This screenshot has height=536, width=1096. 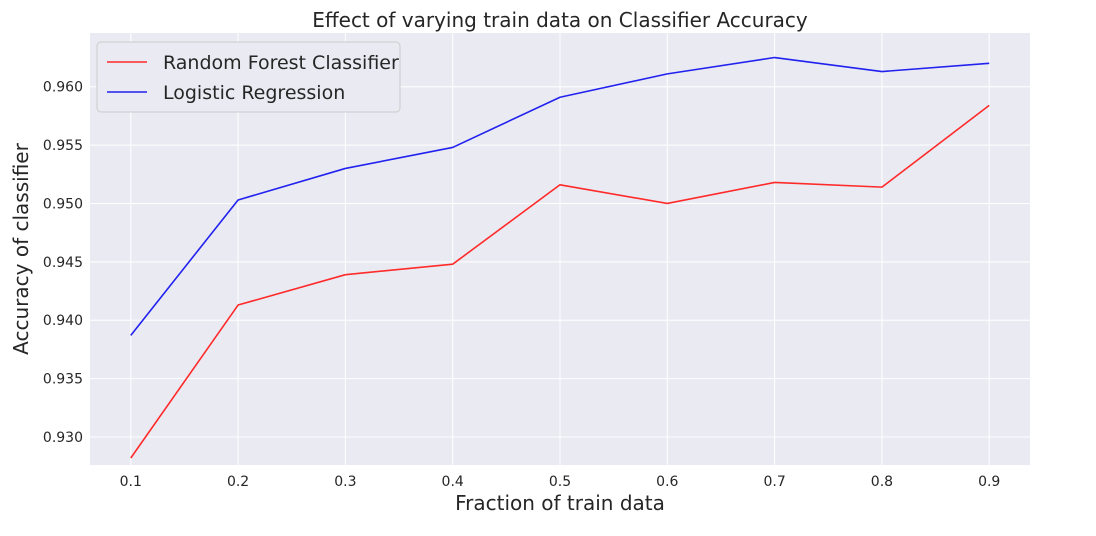 What do you see at coordinates (989, 482) in the screenshot?
I see `x-tick-label: 0.9` at bounding box center [989, 482].